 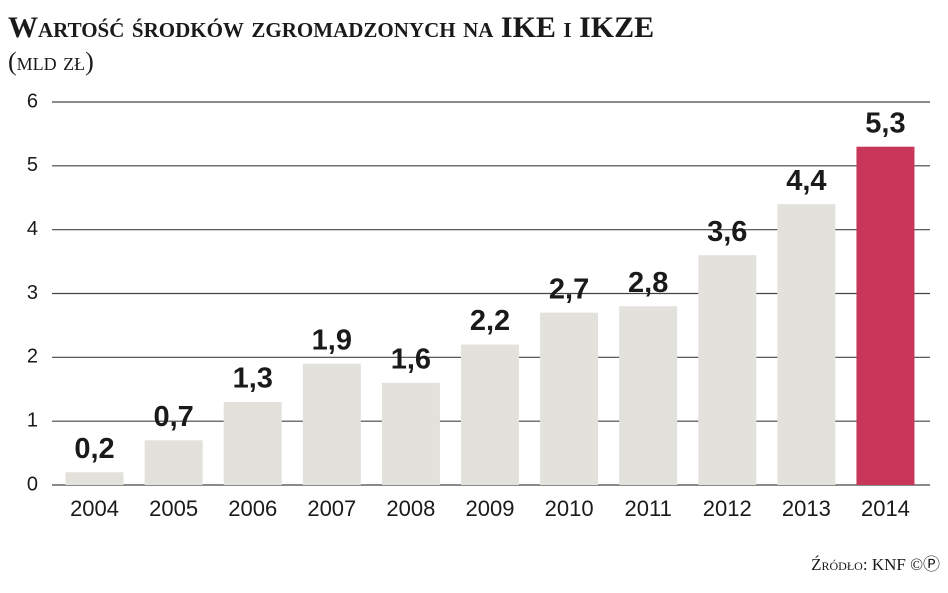 What do you see at coordinates (806, 508) in the screenshot?
I see `x-tick-label: 2013` at bounding box center [806, 508].